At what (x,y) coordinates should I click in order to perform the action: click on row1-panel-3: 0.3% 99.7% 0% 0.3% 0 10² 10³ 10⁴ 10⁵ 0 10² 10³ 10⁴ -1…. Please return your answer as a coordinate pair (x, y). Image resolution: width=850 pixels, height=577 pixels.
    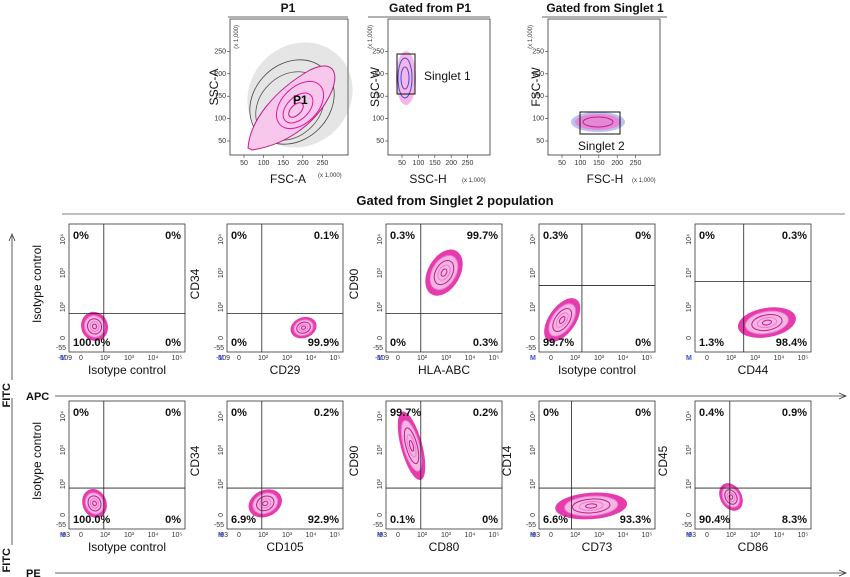
    Looking at the image, I should click on (425, 300).